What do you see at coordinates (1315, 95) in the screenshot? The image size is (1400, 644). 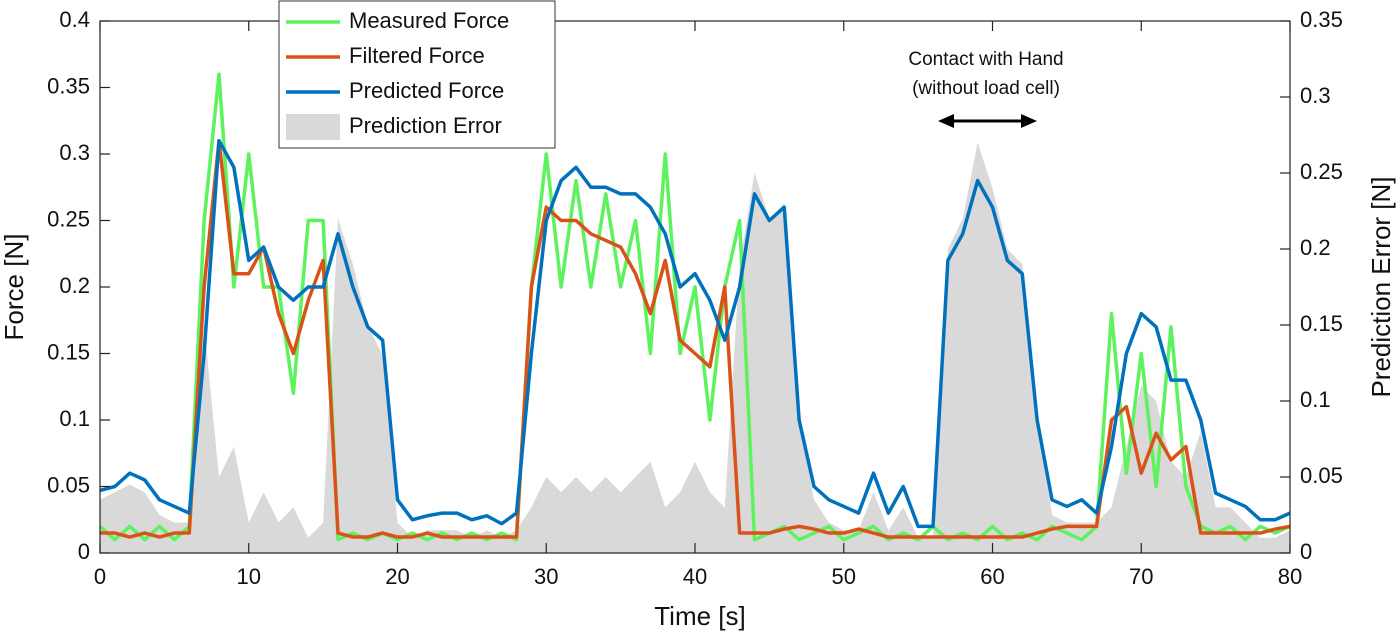 I see `y2-tick-label: 0.3` at bounding box center [1315, 95].